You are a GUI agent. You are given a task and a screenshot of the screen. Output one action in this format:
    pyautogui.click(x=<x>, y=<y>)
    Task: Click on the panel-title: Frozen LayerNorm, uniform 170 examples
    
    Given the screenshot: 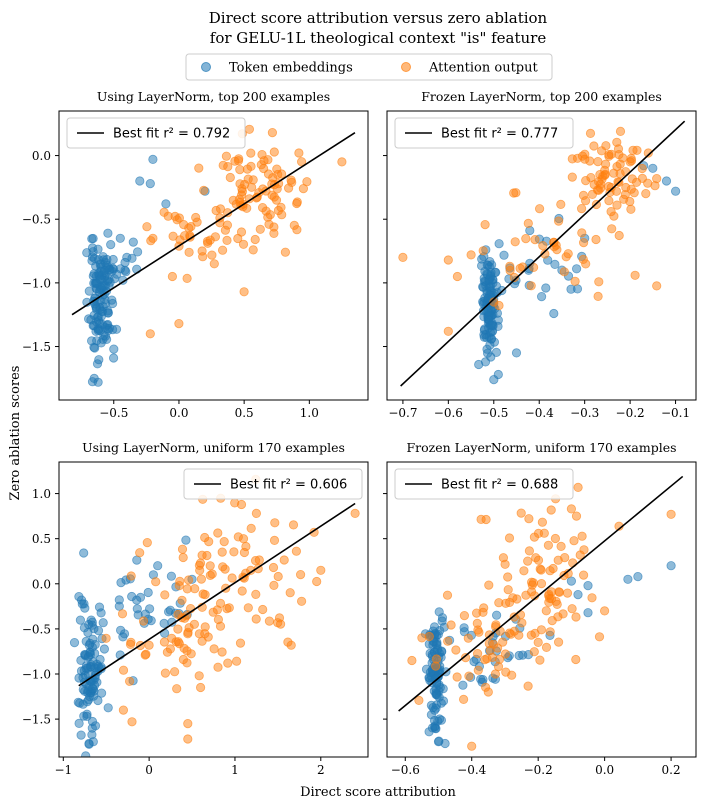 What is the action you would take?
    pyautogui.click(x=541, y=447)
    